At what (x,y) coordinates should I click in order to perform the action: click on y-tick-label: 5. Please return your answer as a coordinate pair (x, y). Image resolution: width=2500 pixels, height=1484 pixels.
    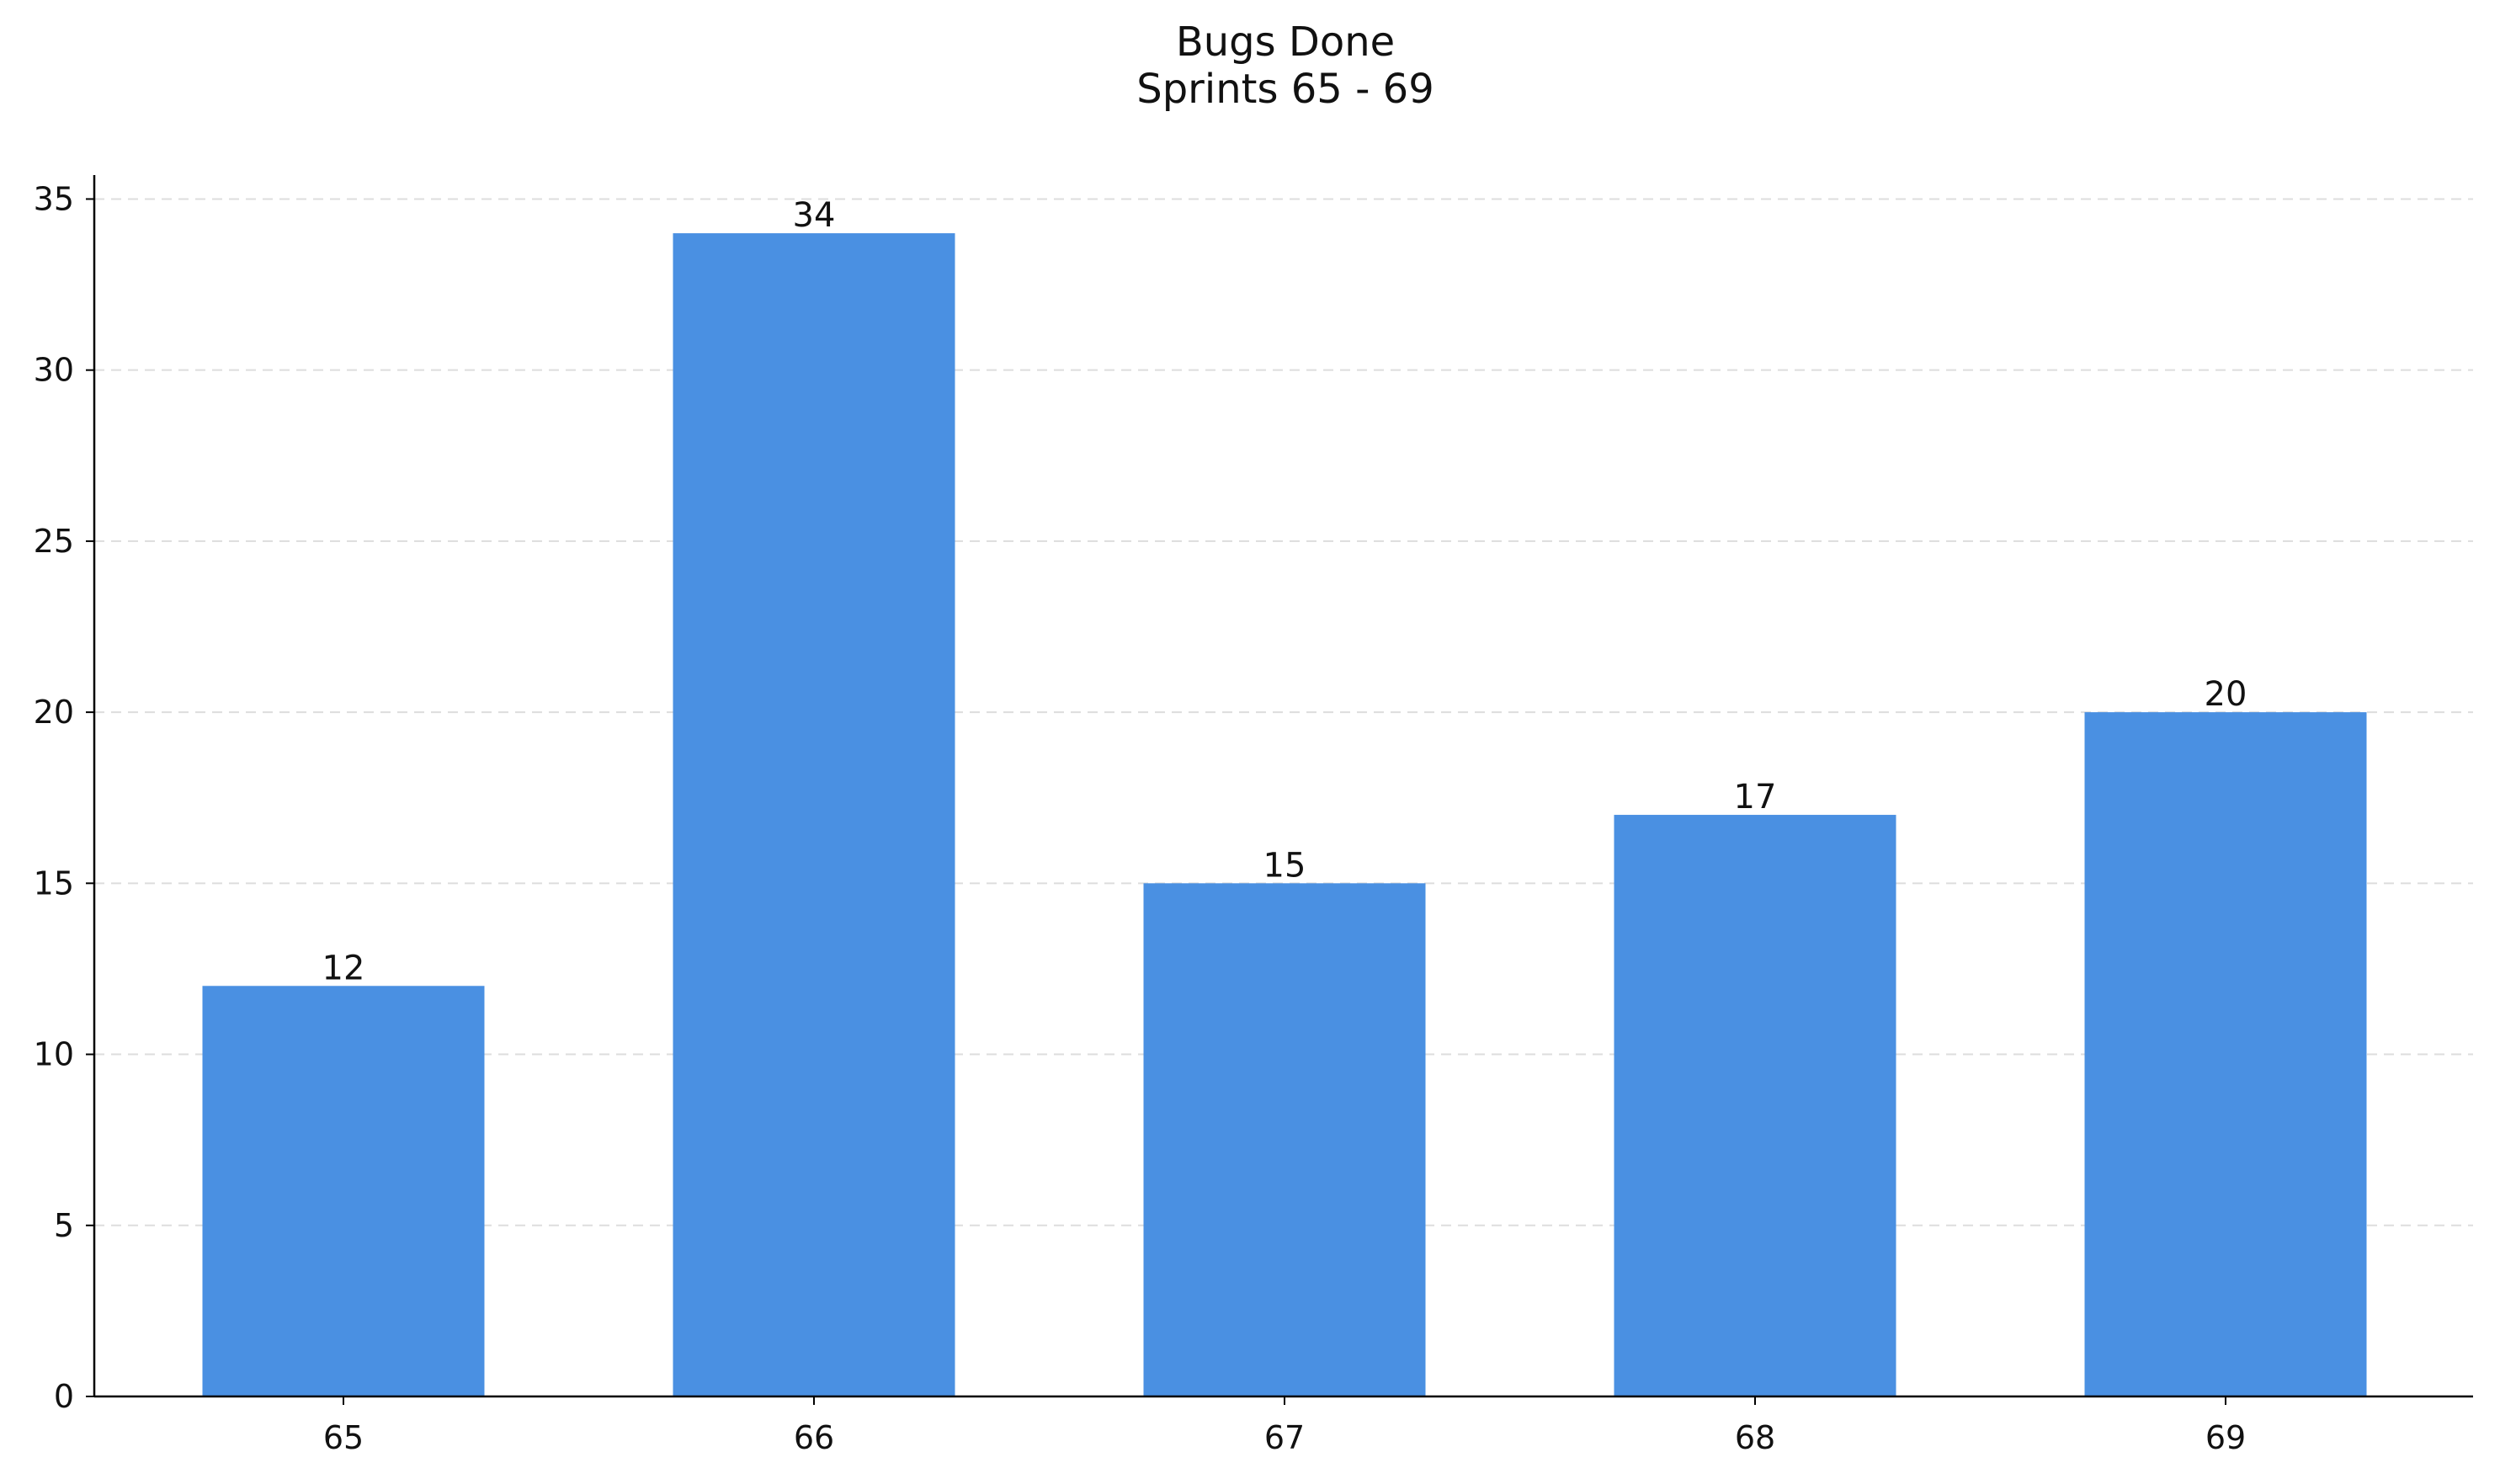
    Looking at the image, I should click on (64, 1225).